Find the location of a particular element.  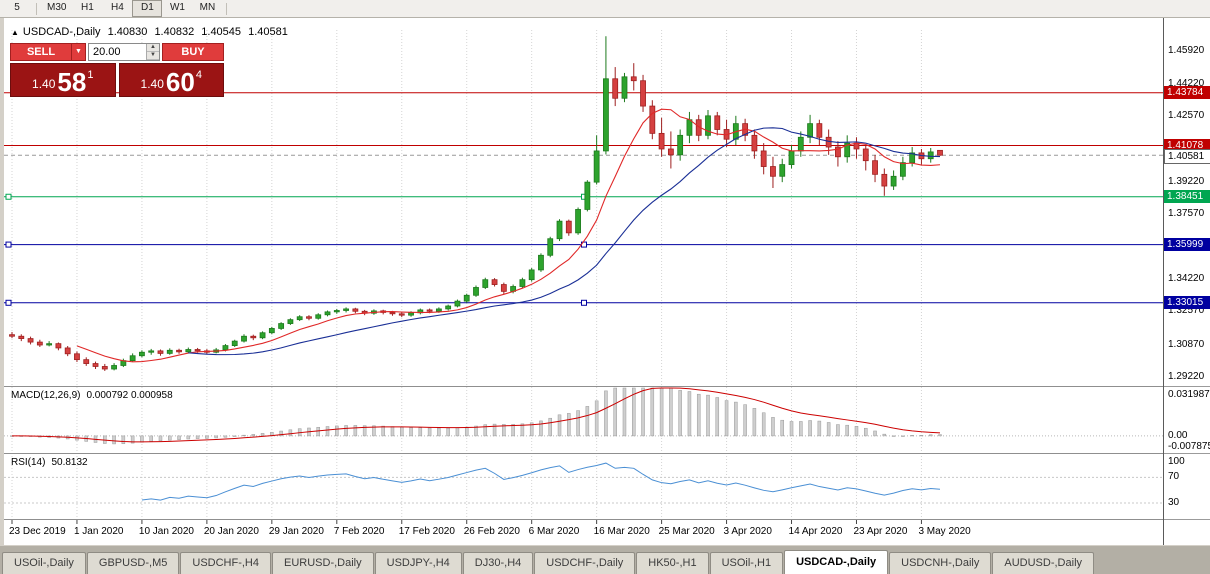

volume-spinner: ▲ ▼ is located at coordinates (152, 52).